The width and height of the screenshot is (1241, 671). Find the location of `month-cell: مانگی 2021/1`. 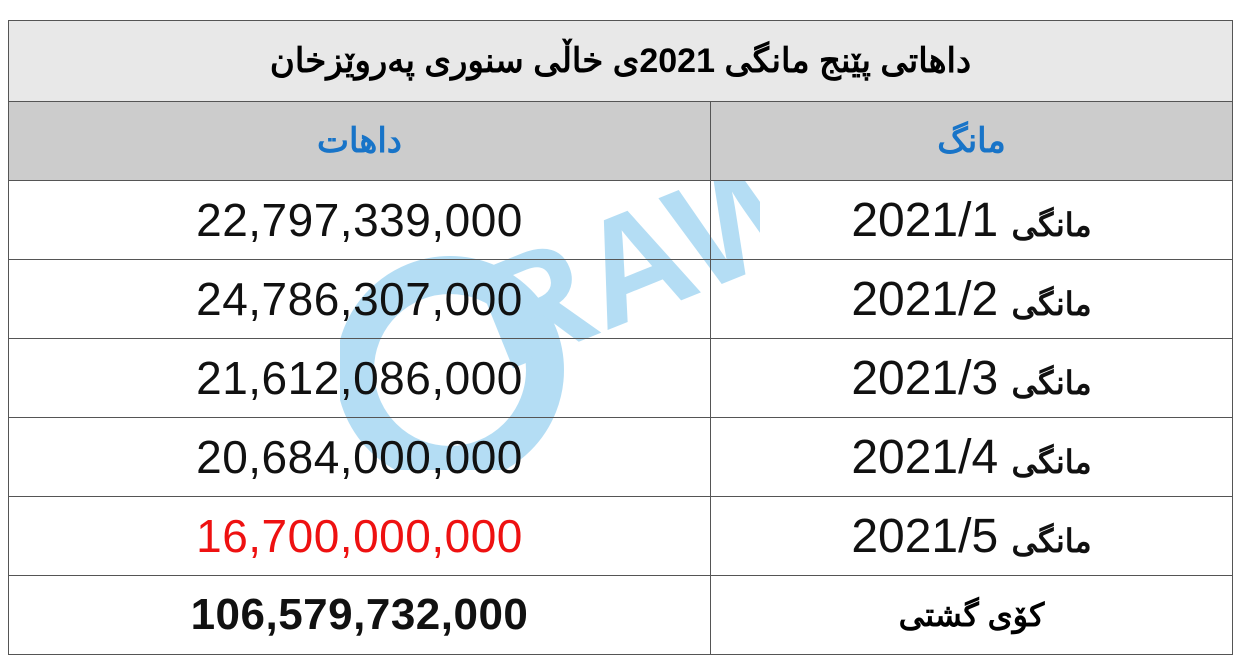

month-cell: مانگی 2021/1 is located at coordinates (971, 220).